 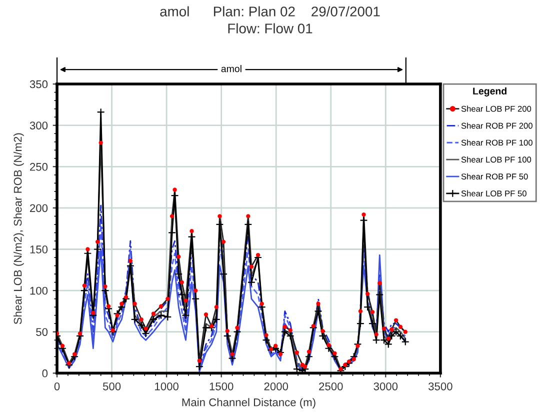 I want to click on x-tick-label: 500, so click(x=111, y=386).